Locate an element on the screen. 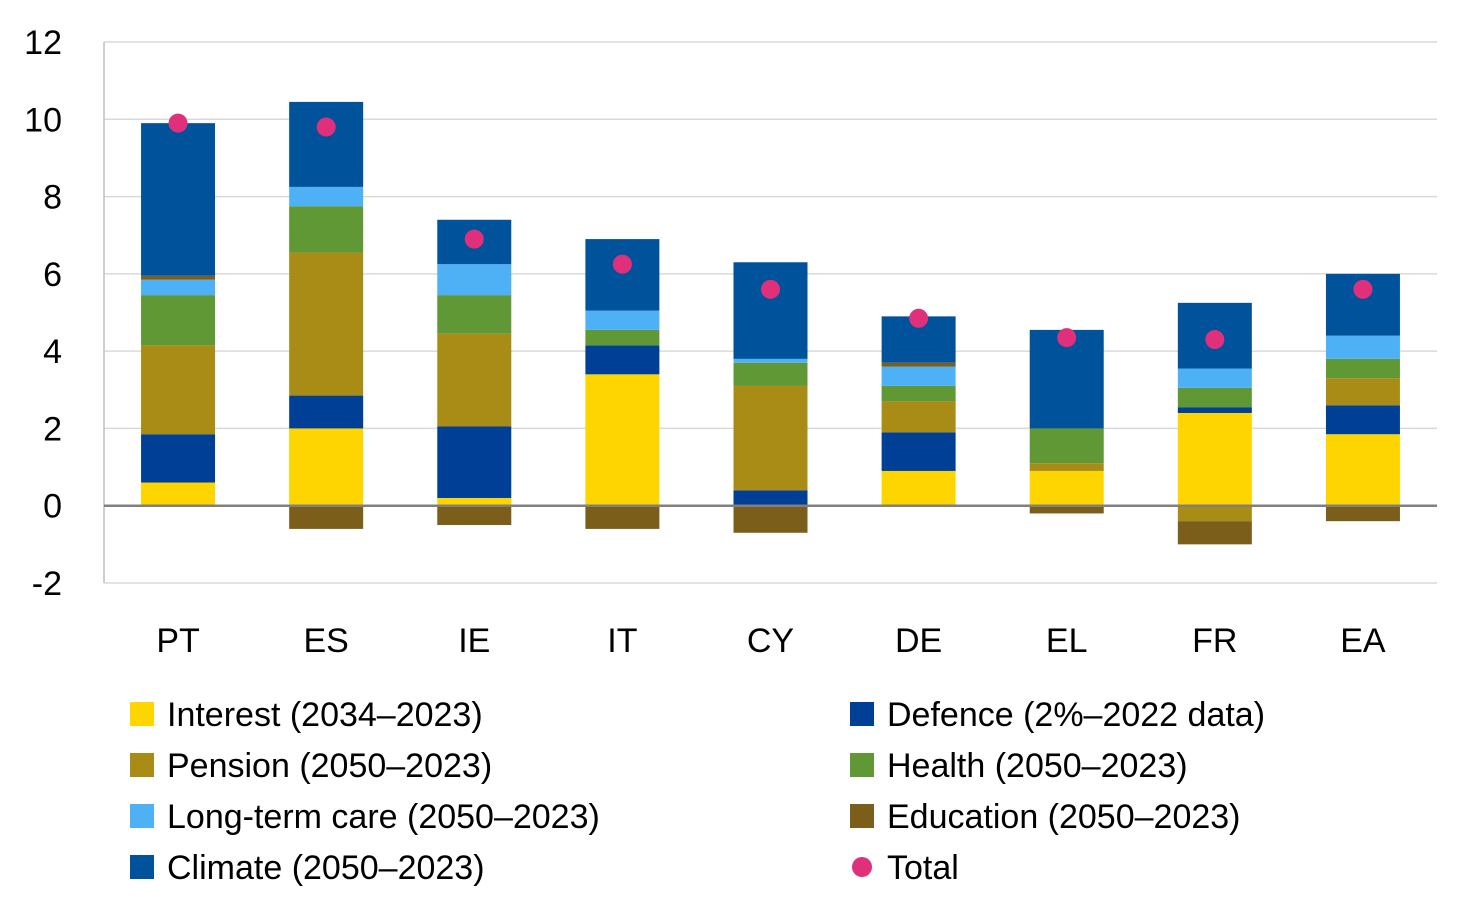 Image resolution: width=1471 pixels, height=911 pixels. bar-es-health-2050-2023 is located at coordinates (326, 229).